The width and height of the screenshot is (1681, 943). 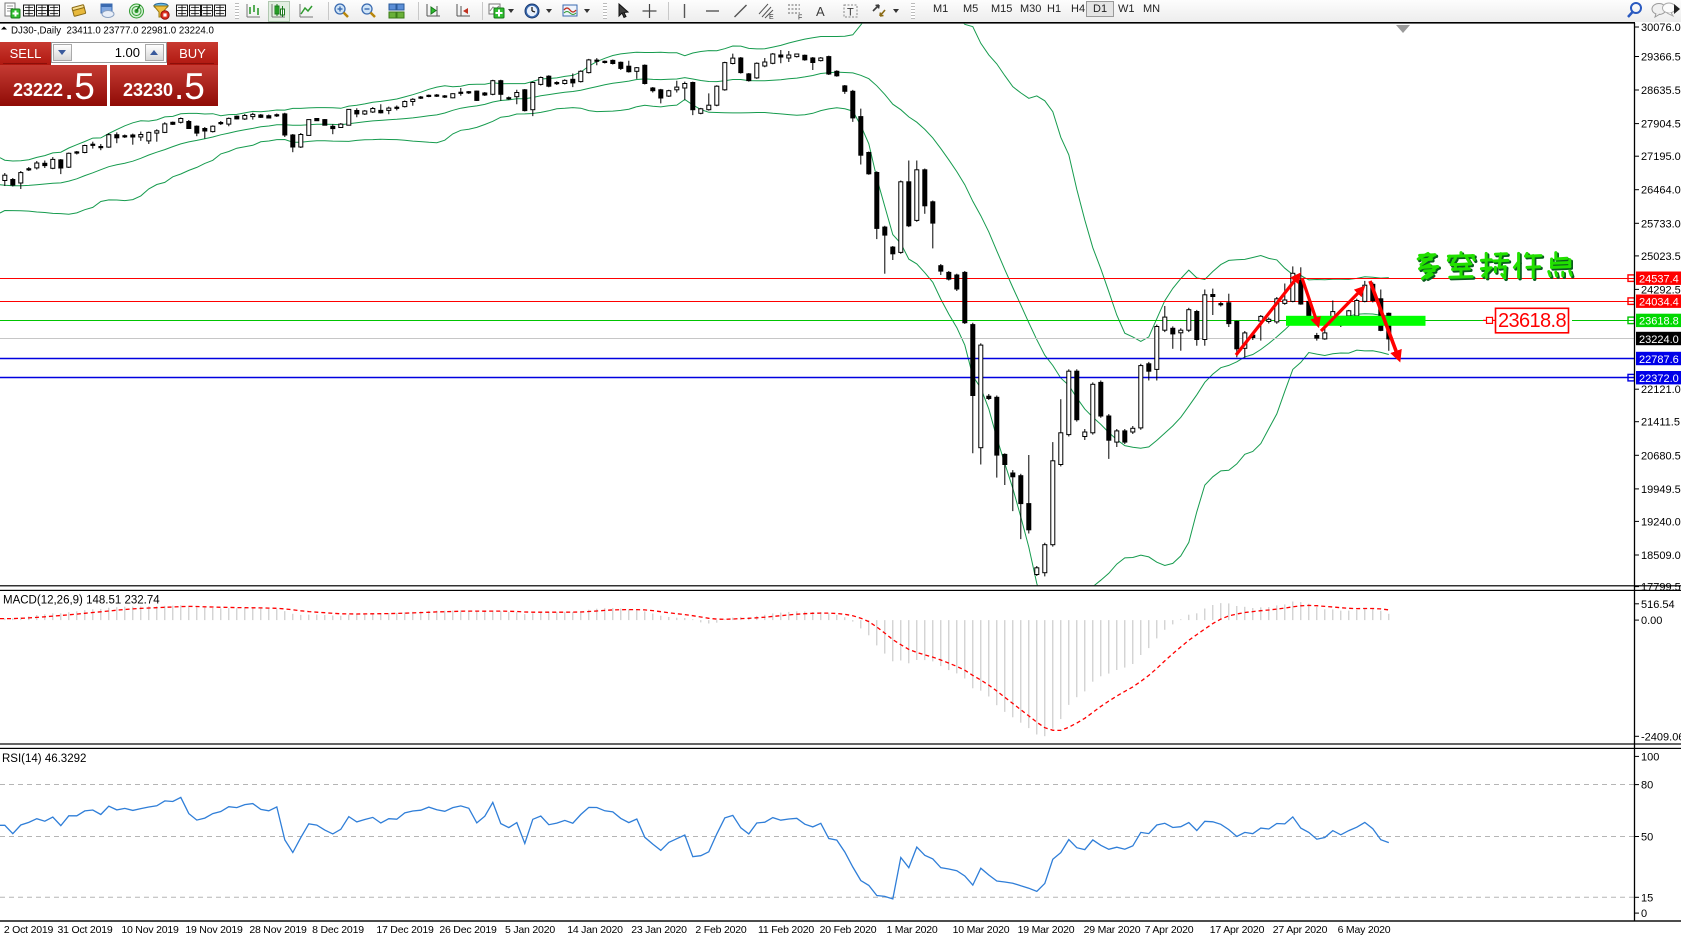 I want to click on svg-text: 29366.5, so click(x=1661, y=58).